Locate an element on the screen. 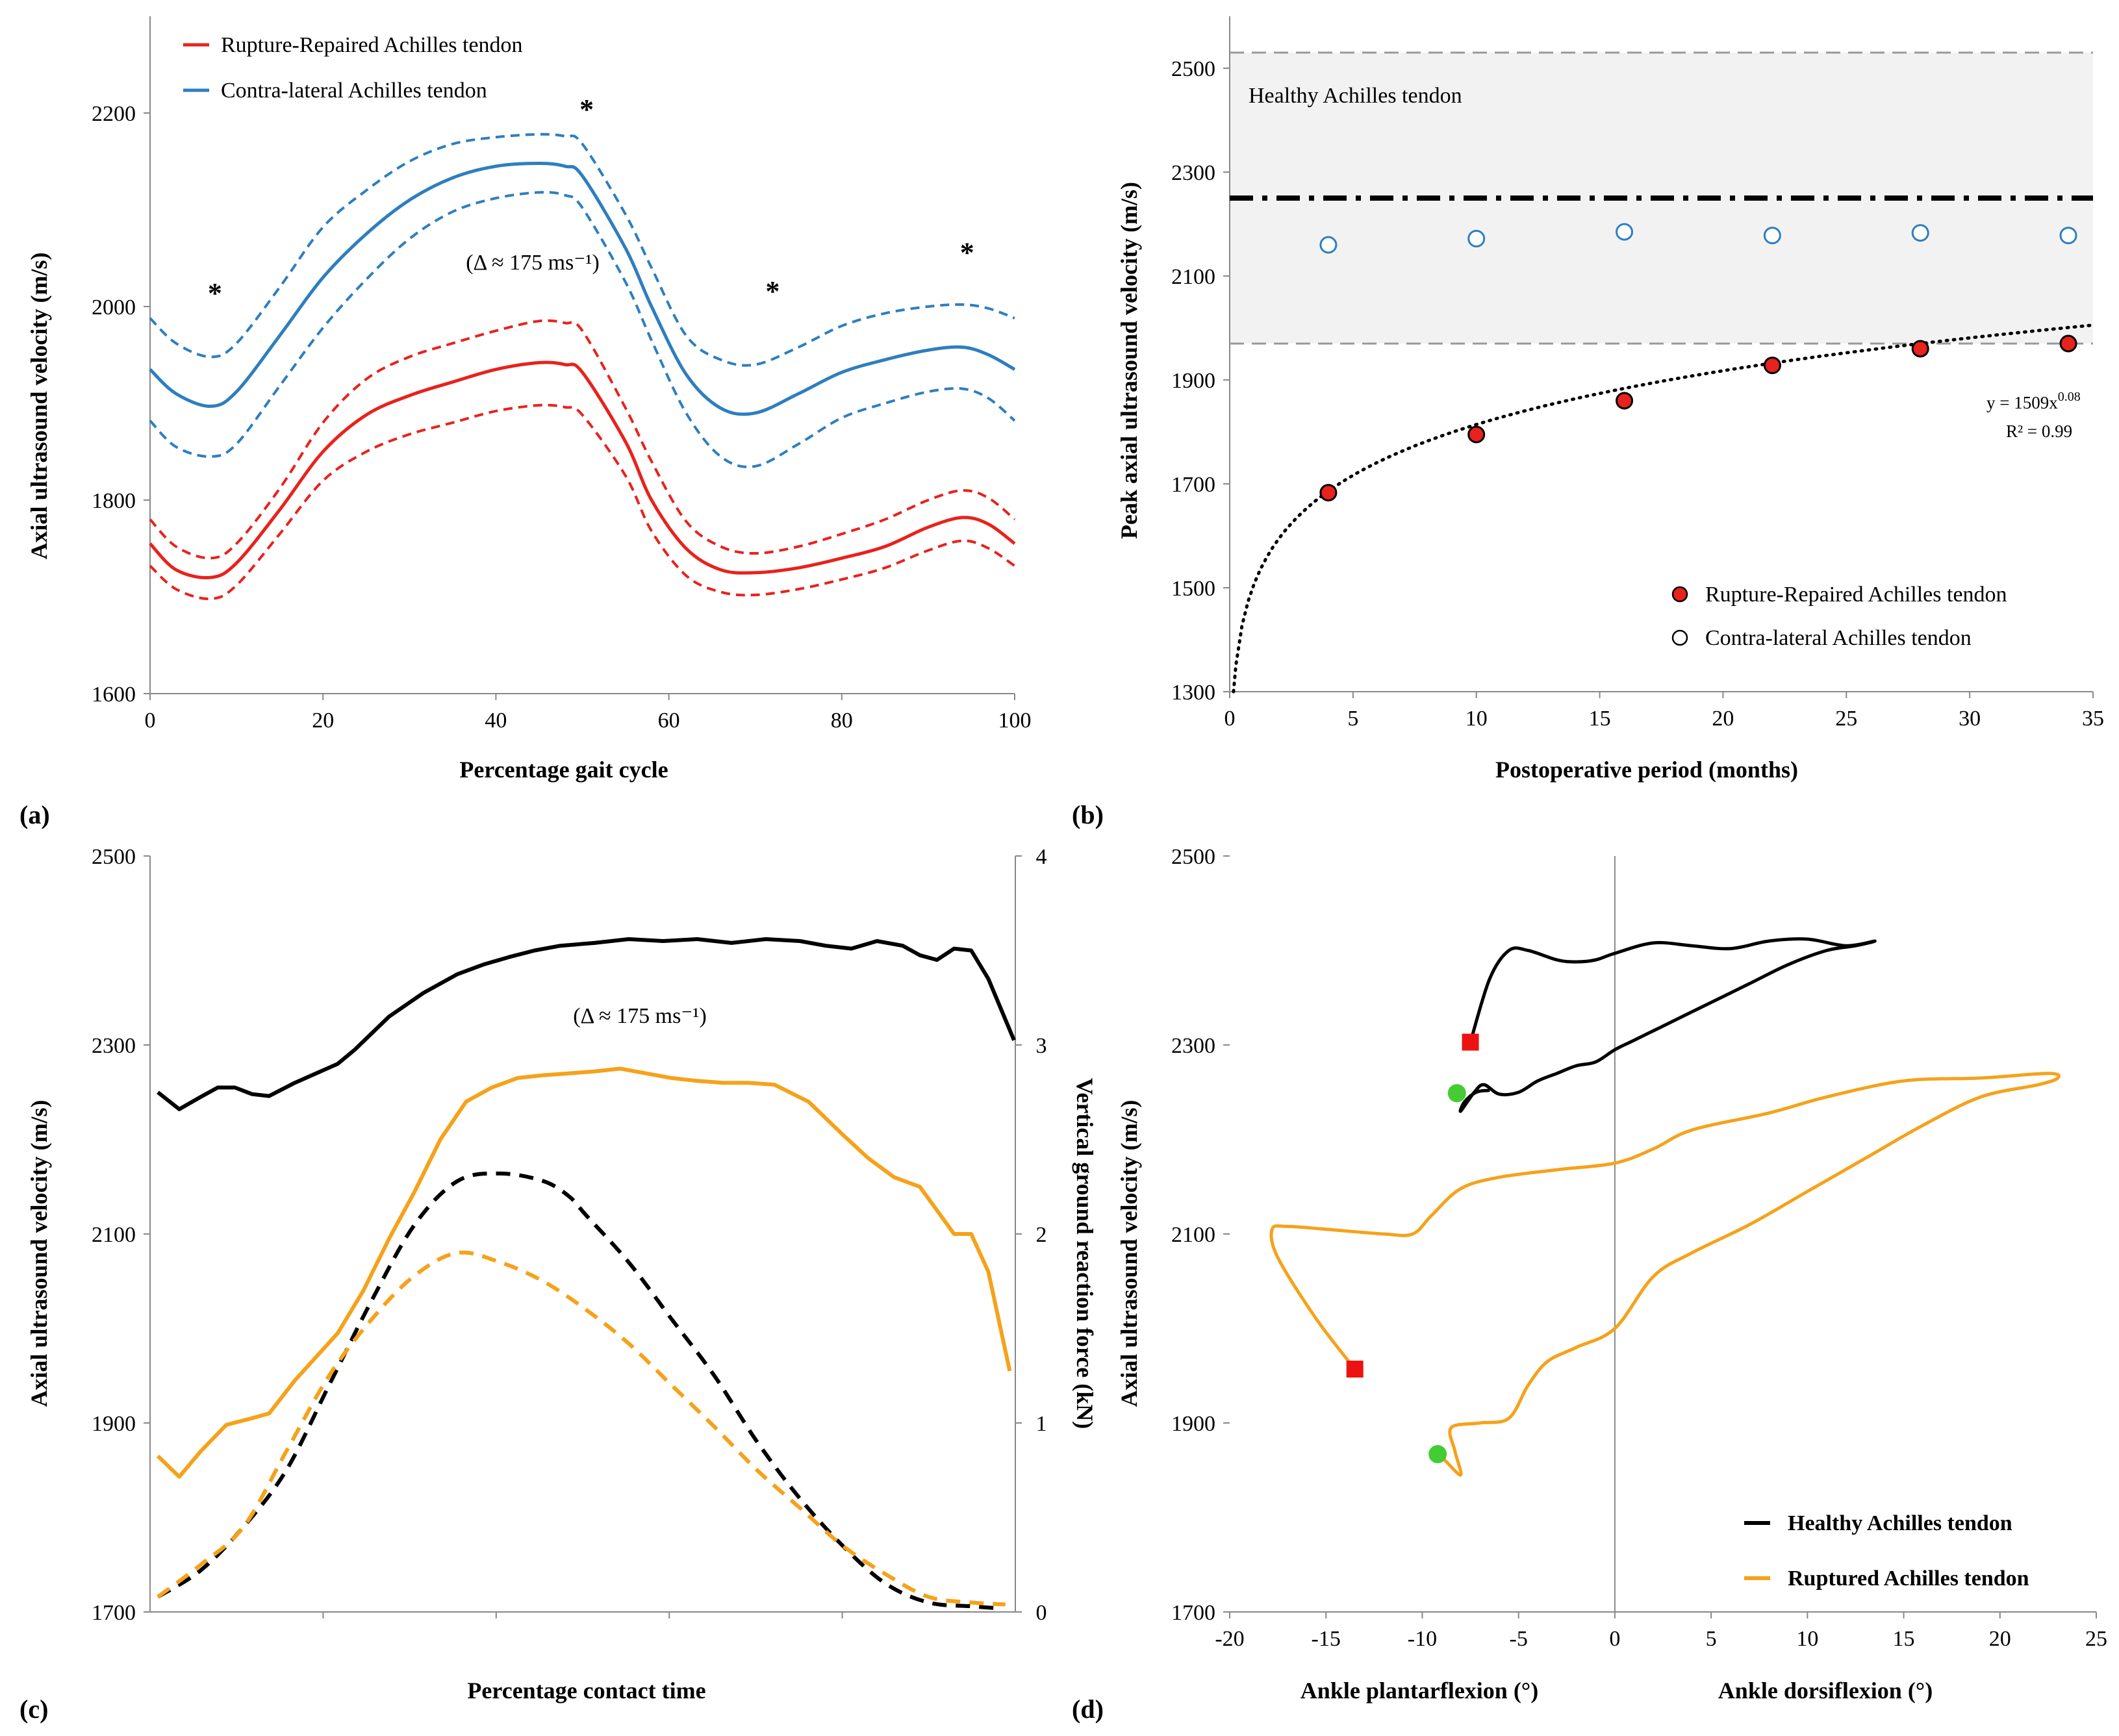 This screenshot has width=2119, height=1736. panel-d-series is located at coordinates (1665, 1207).